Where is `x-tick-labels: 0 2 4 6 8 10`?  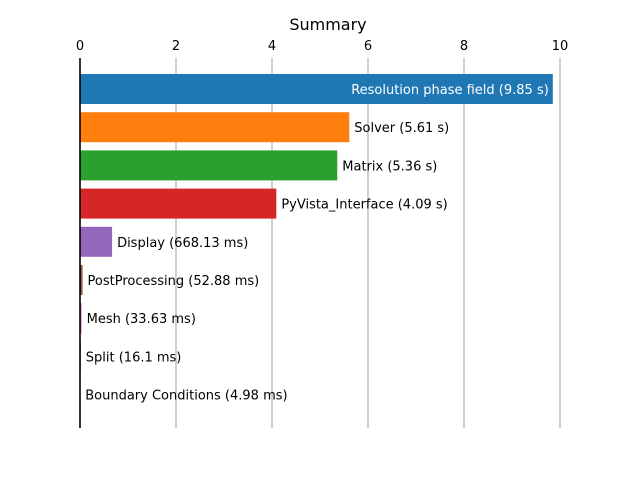
x-tick-labels: 0 2 4 6 8 10 is located at coordinates (322, 46).